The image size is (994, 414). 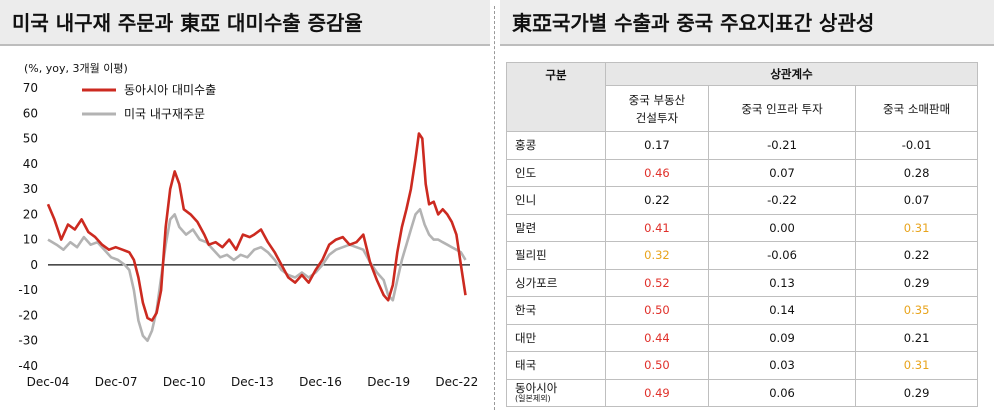 I want to click on table-row: 싱가포르 0.52 0.13 0.29, so click(x=742, y=282).